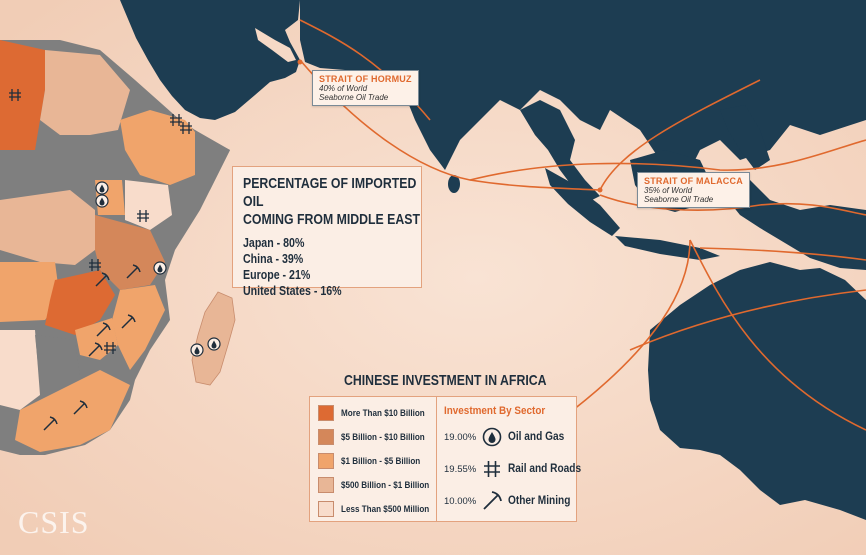 The image size is (866, 555). I want to click on region-botswana, so click(57, 362).